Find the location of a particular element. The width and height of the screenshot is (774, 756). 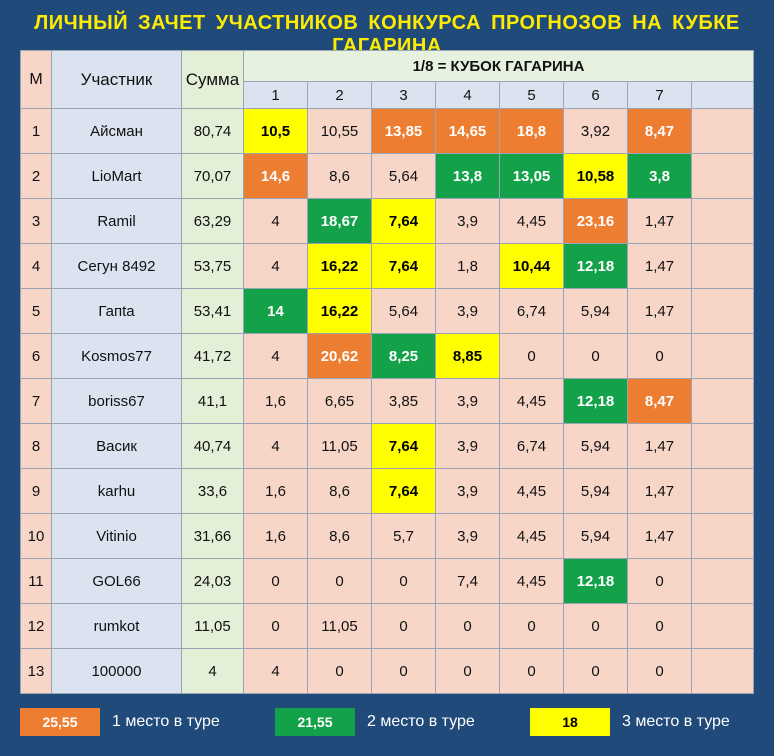

sum-cell: 63,29 is located at coordinates (212, 221).